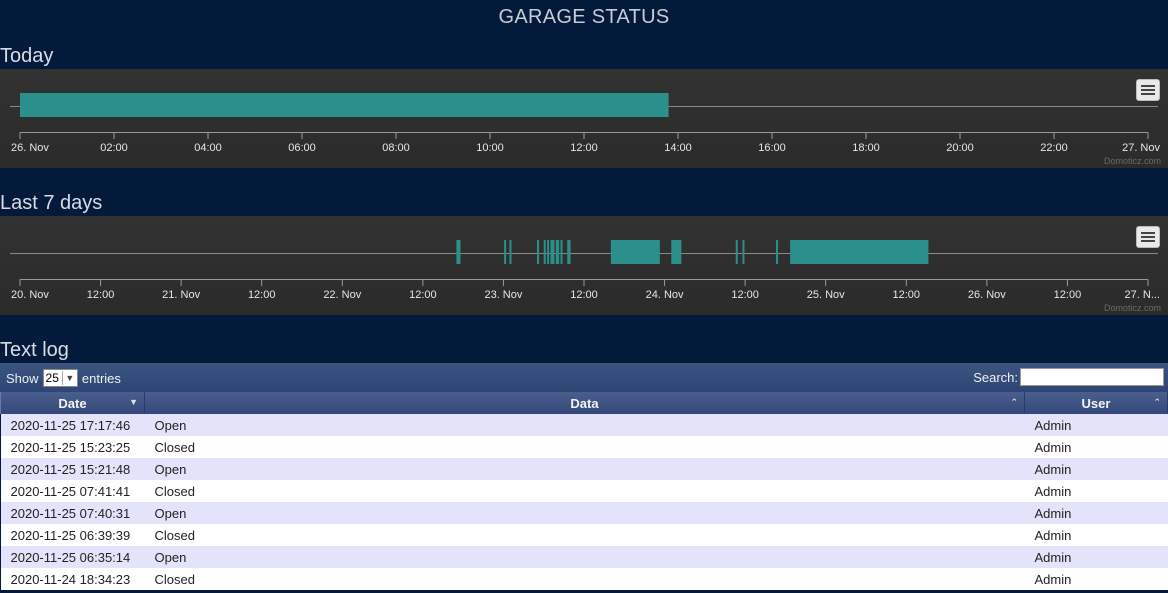 The image size is (1168, 593). Describe the element at coordinates (665, 295) in the screenshot. I see `x-tick-label: 24. Nov` at that location.